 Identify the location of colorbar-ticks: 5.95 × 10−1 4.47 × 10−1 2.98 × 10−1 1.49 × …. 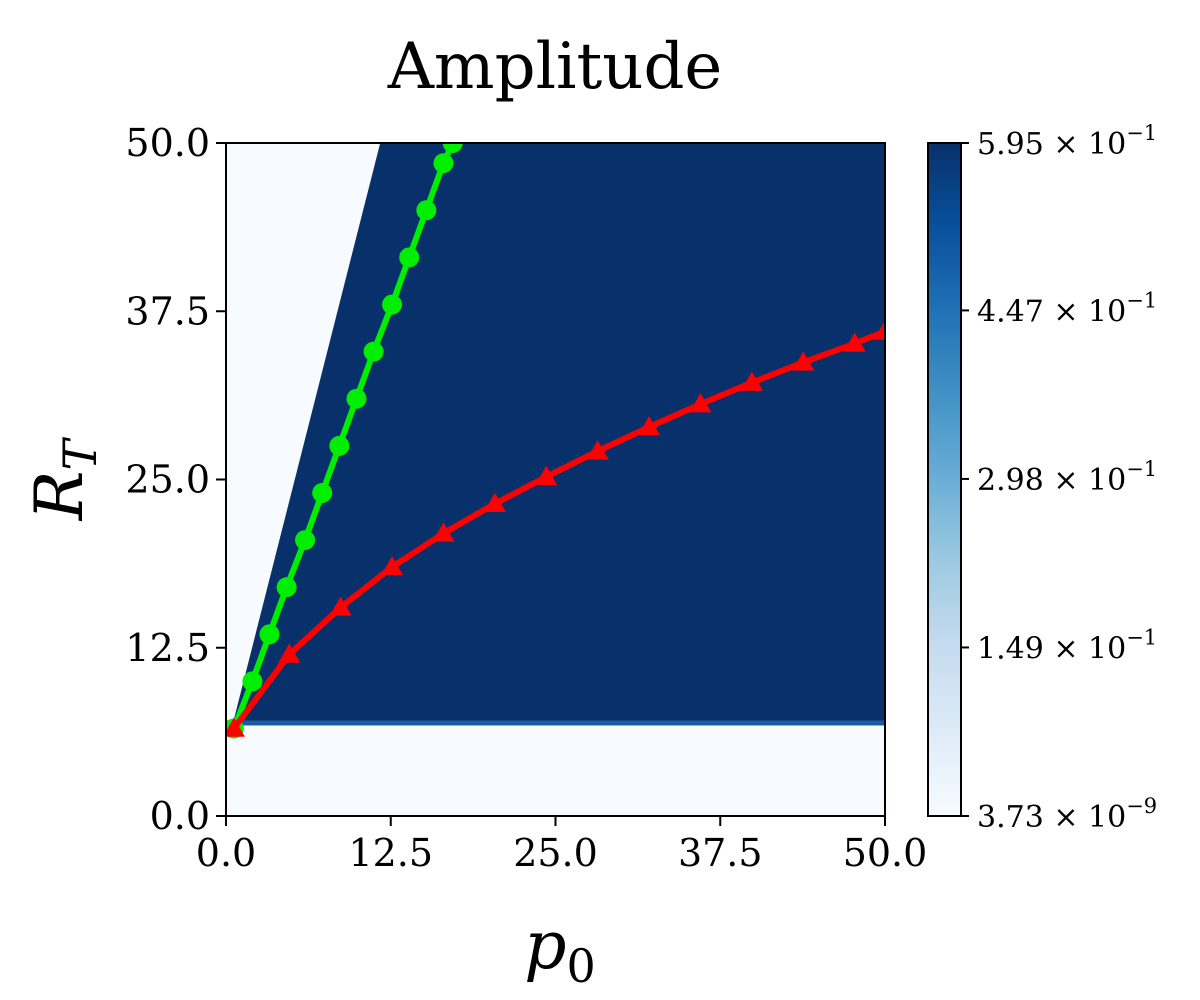
(1059, 478).